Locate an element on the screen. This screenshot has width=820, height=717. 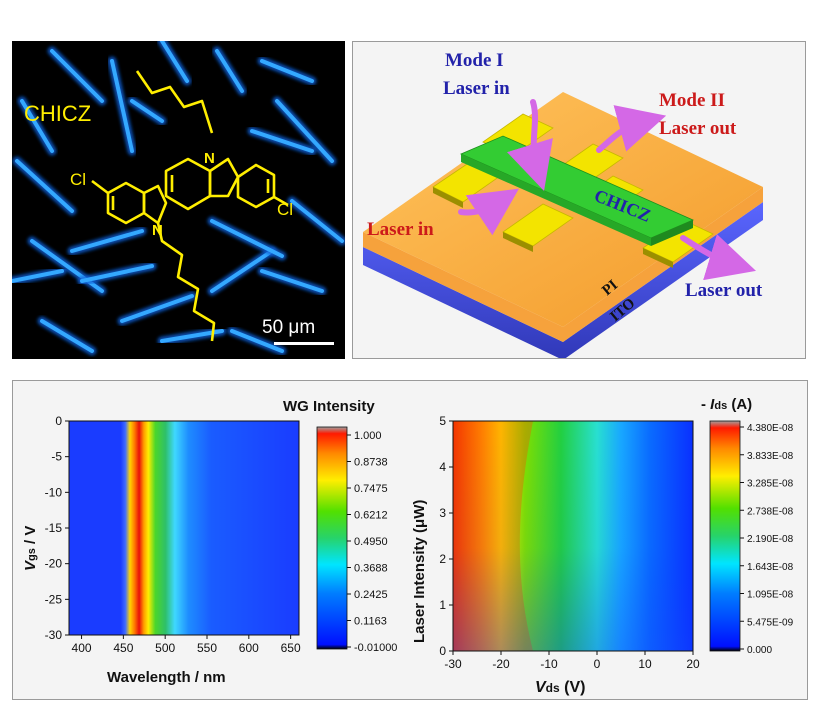
colorbar-tick-label: 0.2425 is located at coordinates (371, 595).